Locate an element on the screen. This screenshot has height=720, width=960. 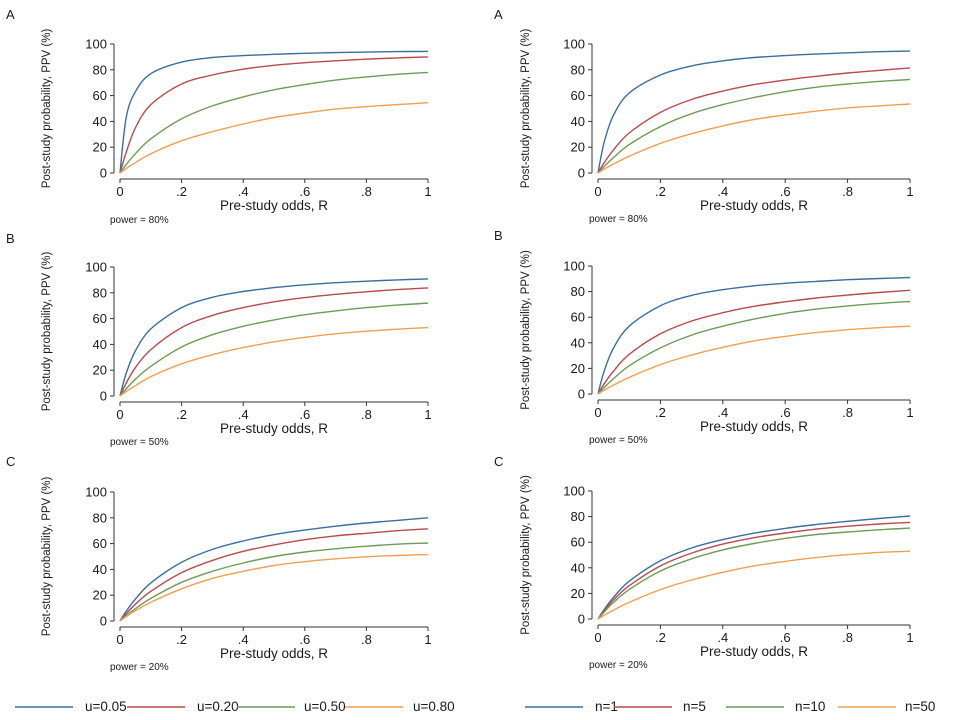
legend-label: n=5 is located at coordinates (694, 706).